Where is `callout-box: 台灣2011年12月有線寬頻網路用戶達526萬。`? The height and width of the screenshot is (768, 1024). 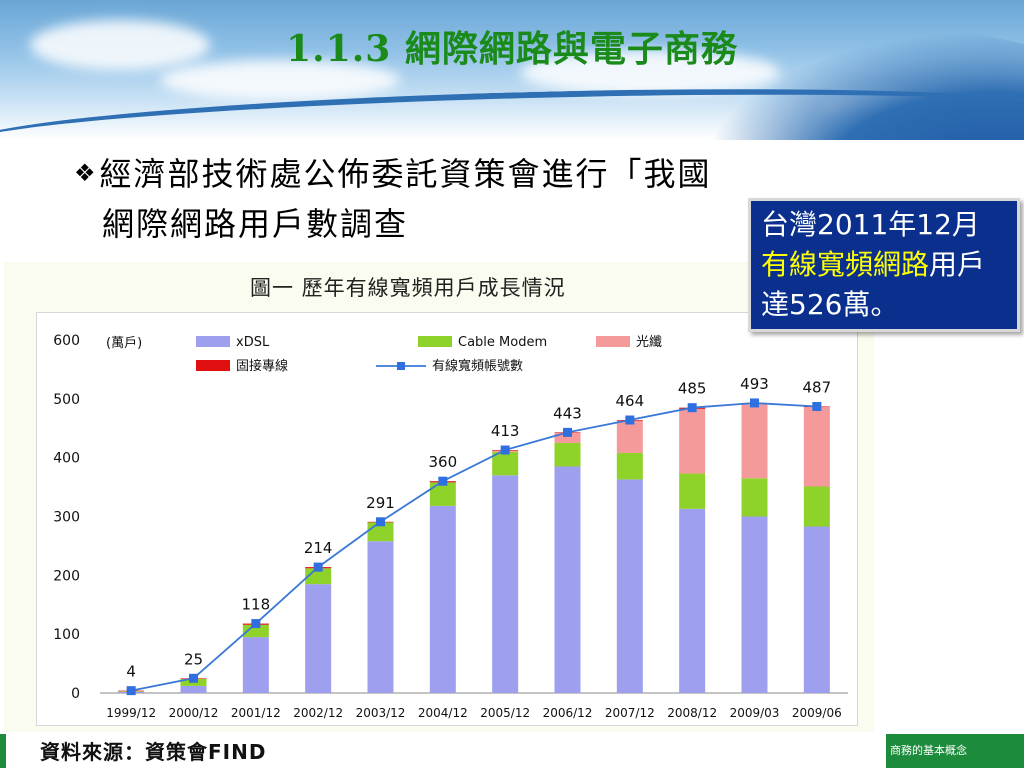
callout-box: 台灣2011年12月有線寬頻網路用戶達526萬。 is located at coordinates (884, 265).